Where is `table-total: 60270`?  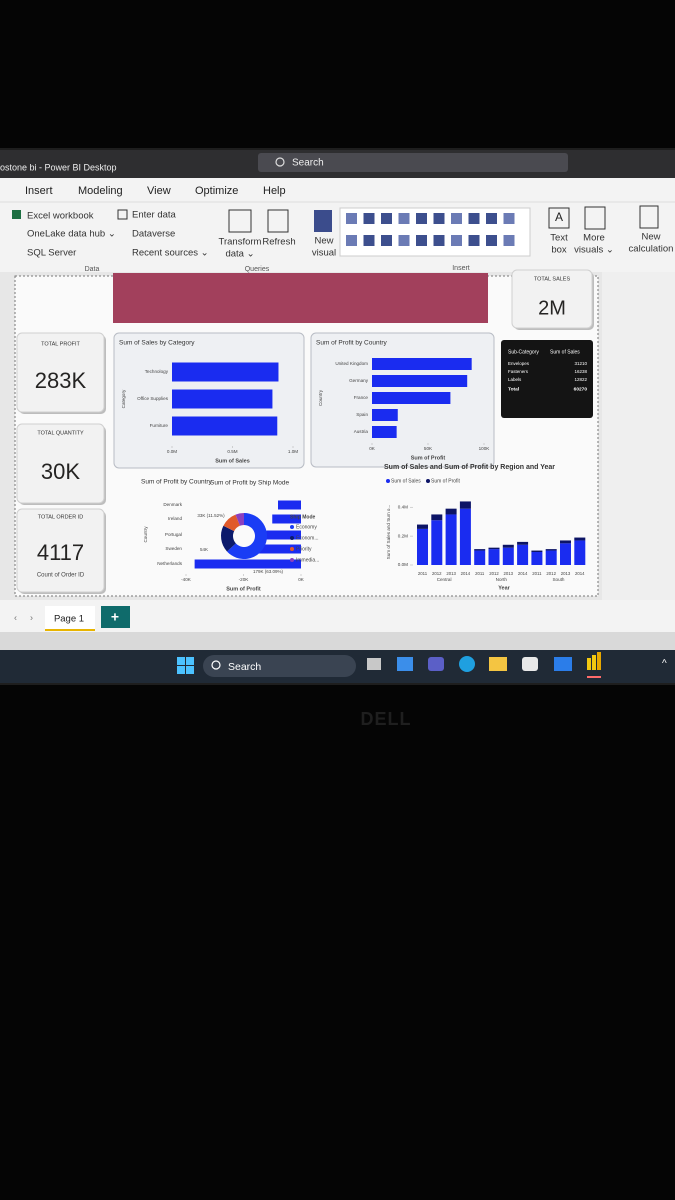
table-total: 60270 is located at coordinates (581, 389).